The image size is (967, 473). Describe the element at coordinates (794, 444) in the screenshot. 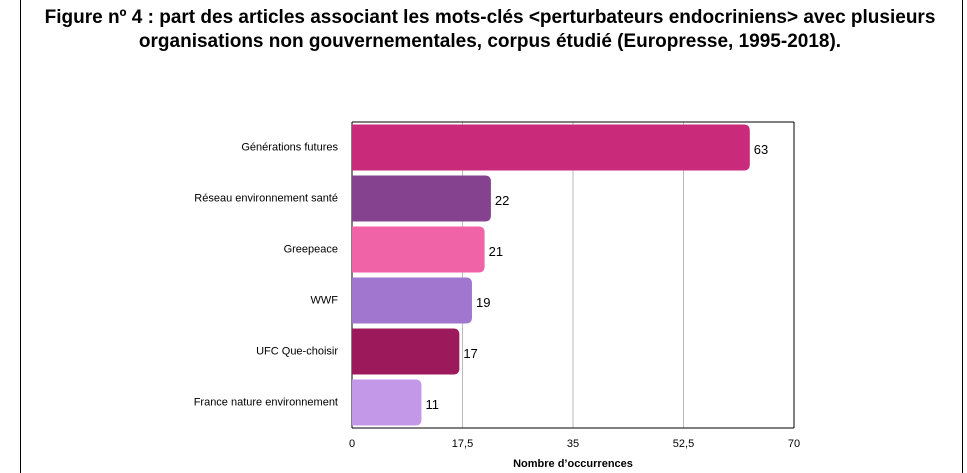

I see `x-tick-label: 70` at that location.